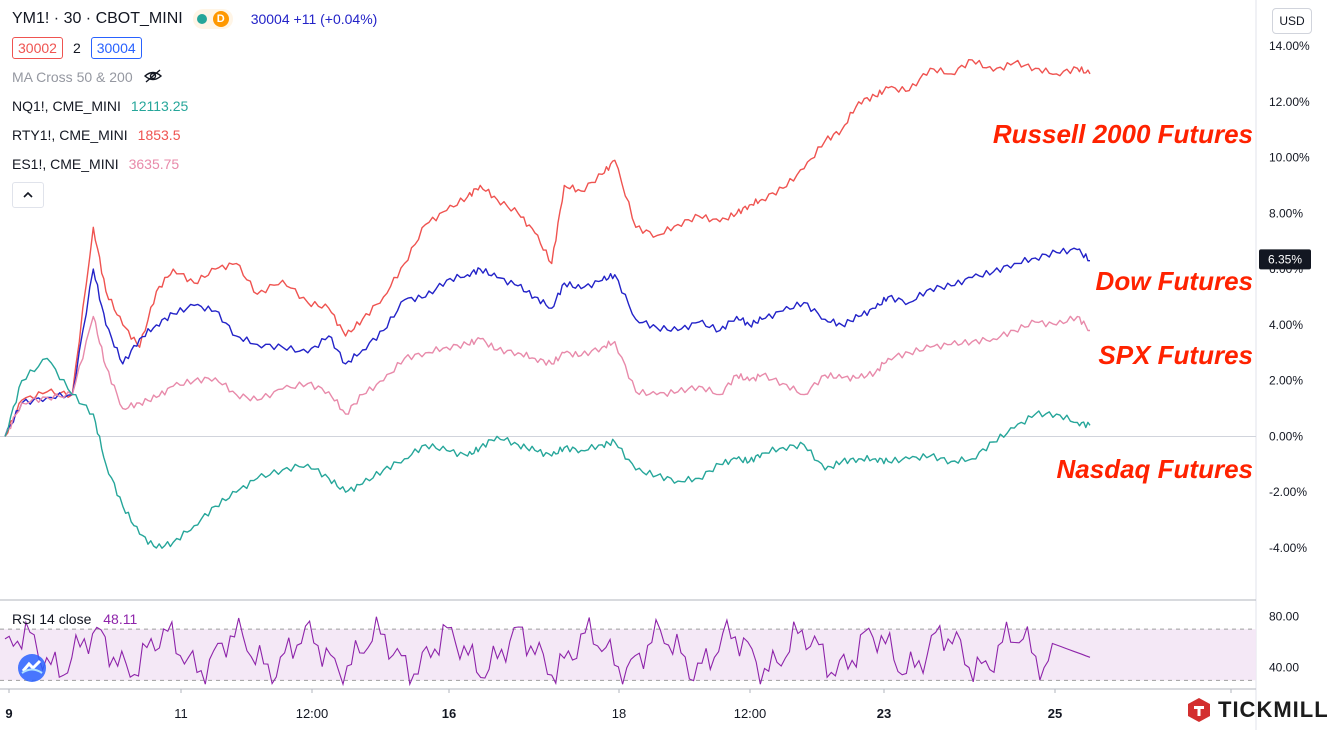  I want to click on compare-label-es: ES1!, CME_MINI, so click(65, 164).